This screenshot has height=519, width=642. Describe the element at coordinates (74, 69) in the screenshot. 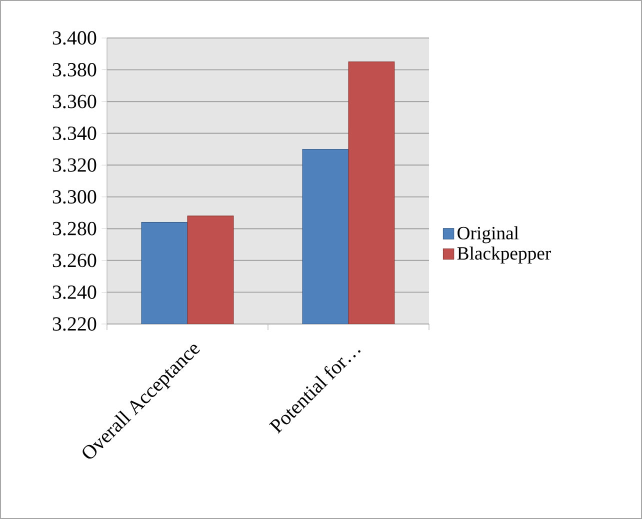

I see `y-tick-label: 3.380` at that location.